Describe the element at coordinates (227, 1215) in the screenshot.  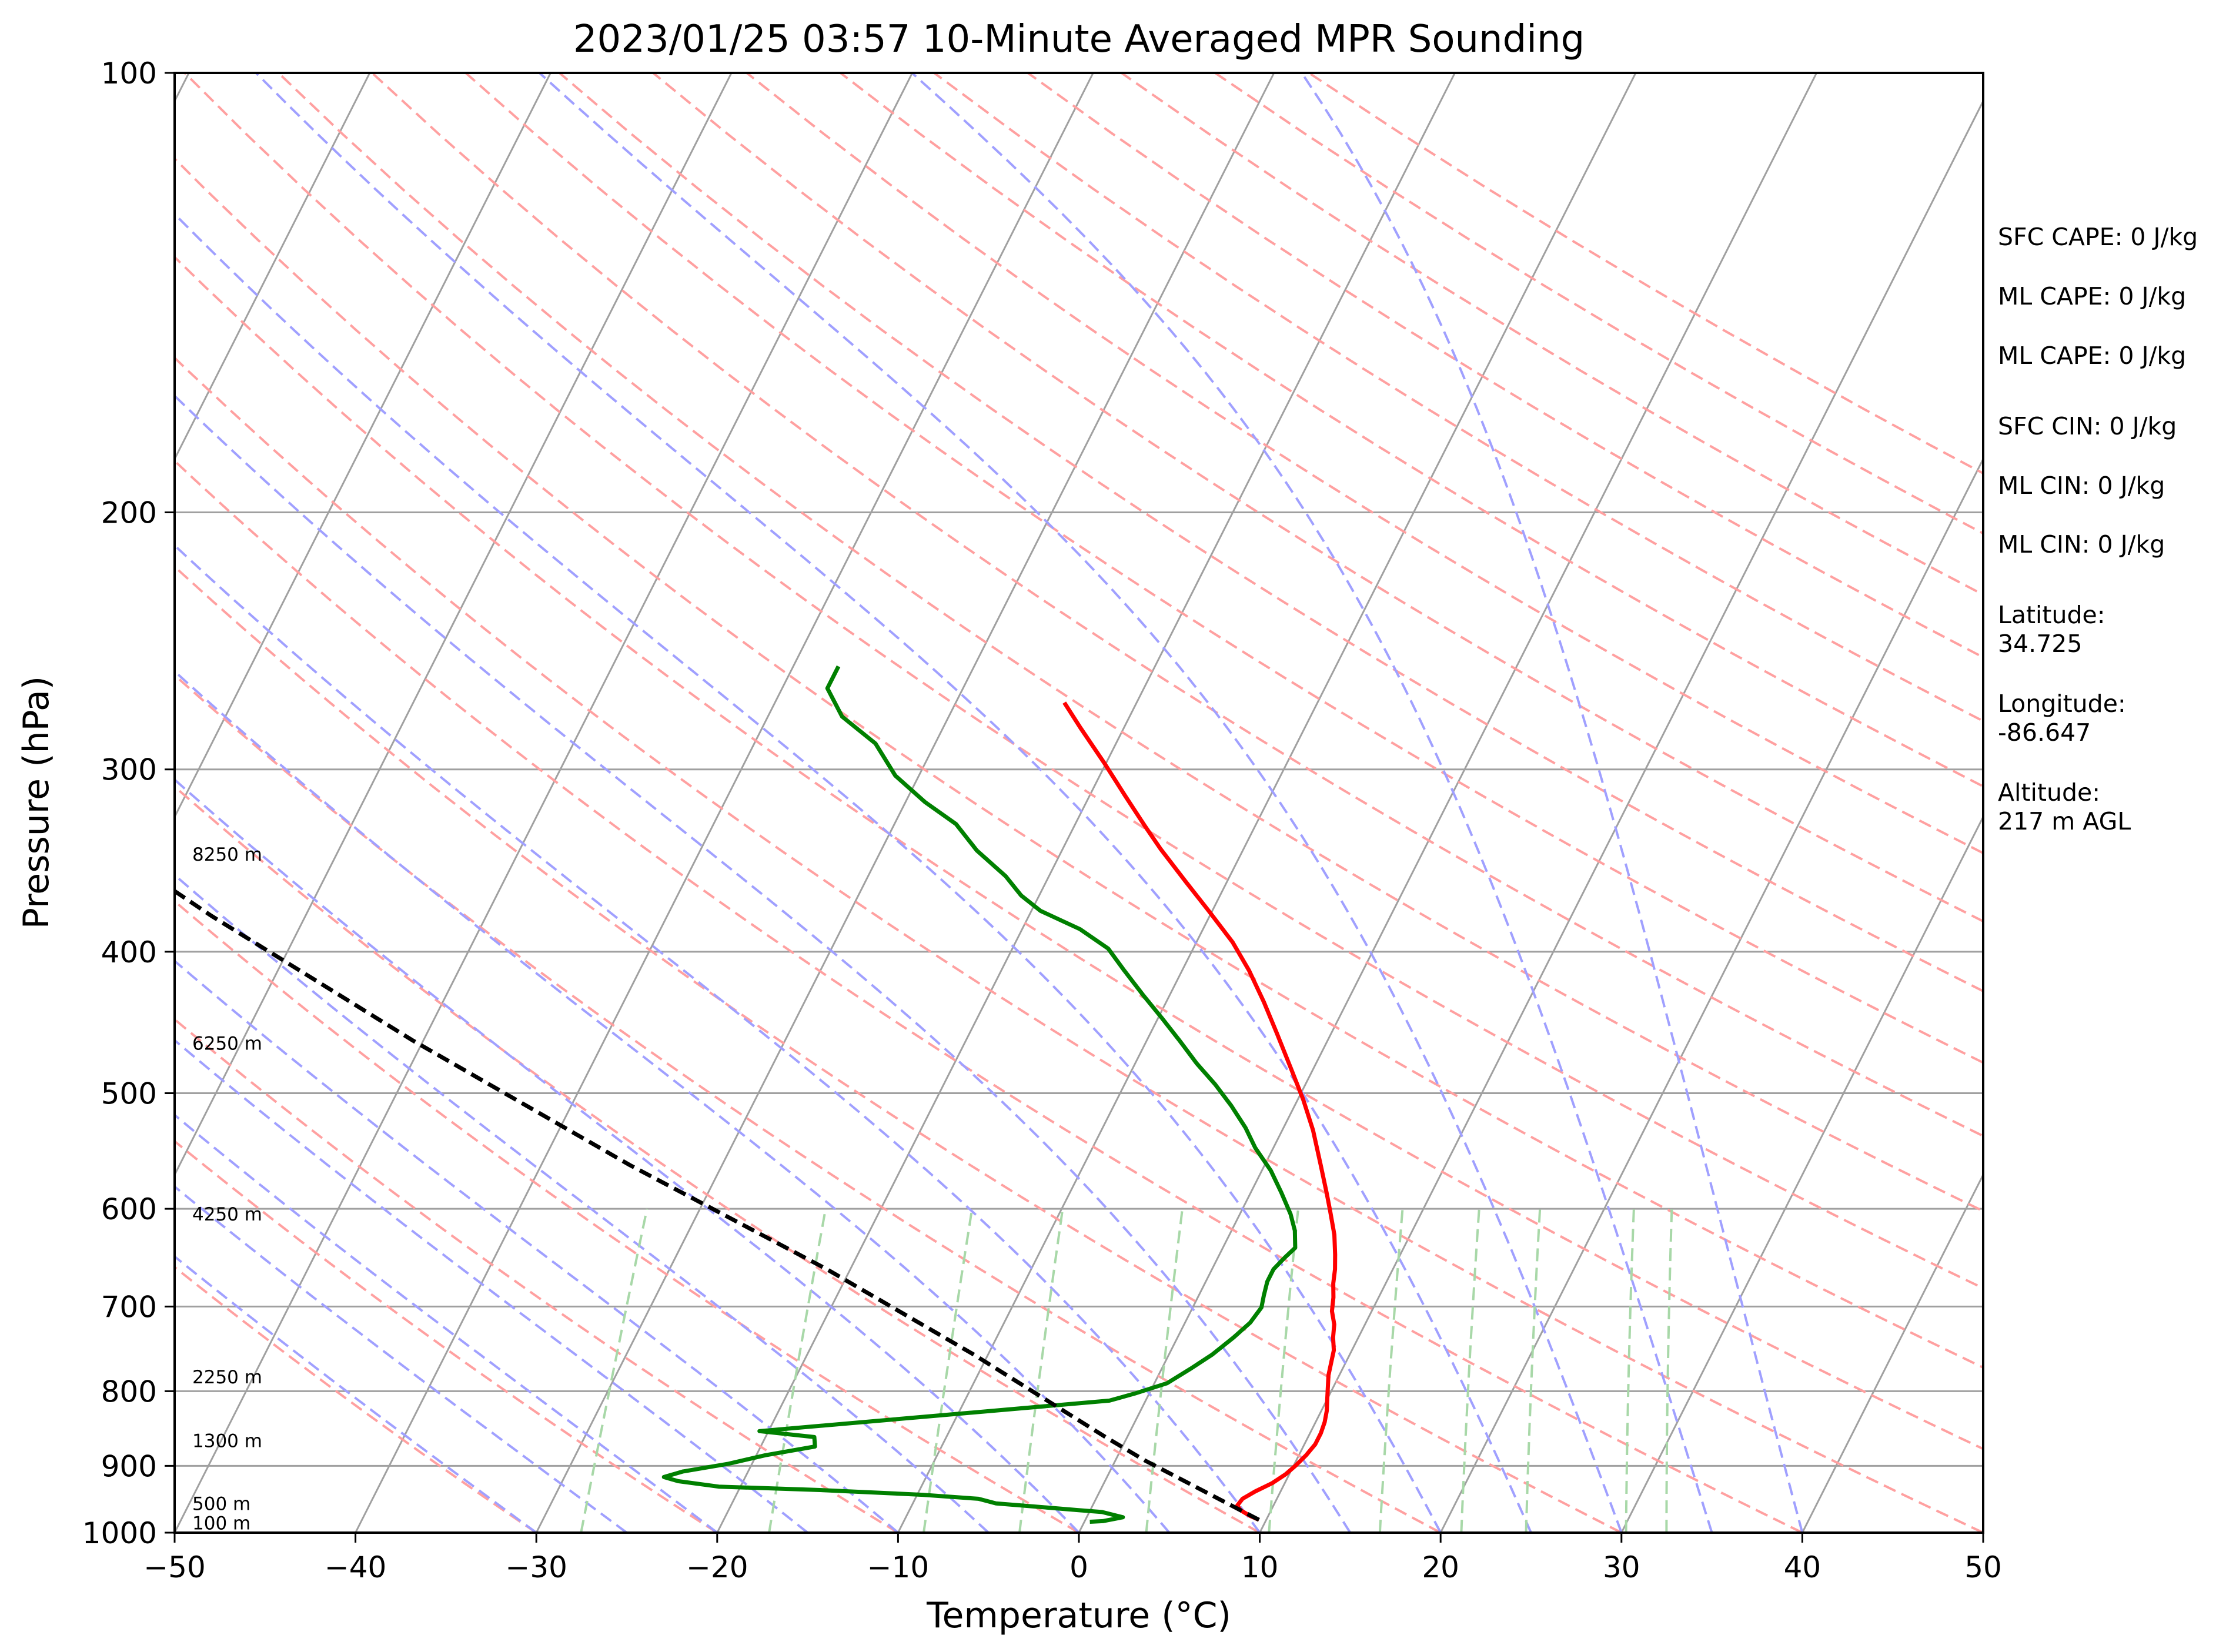
I see `height-label: 4250 m` at that location.